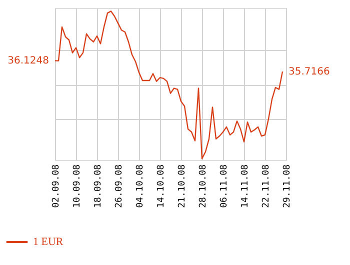  Describe the element at coordinates (77, 186) in the screenshot. I see `x-tick-label: 10.09.08` at that location.